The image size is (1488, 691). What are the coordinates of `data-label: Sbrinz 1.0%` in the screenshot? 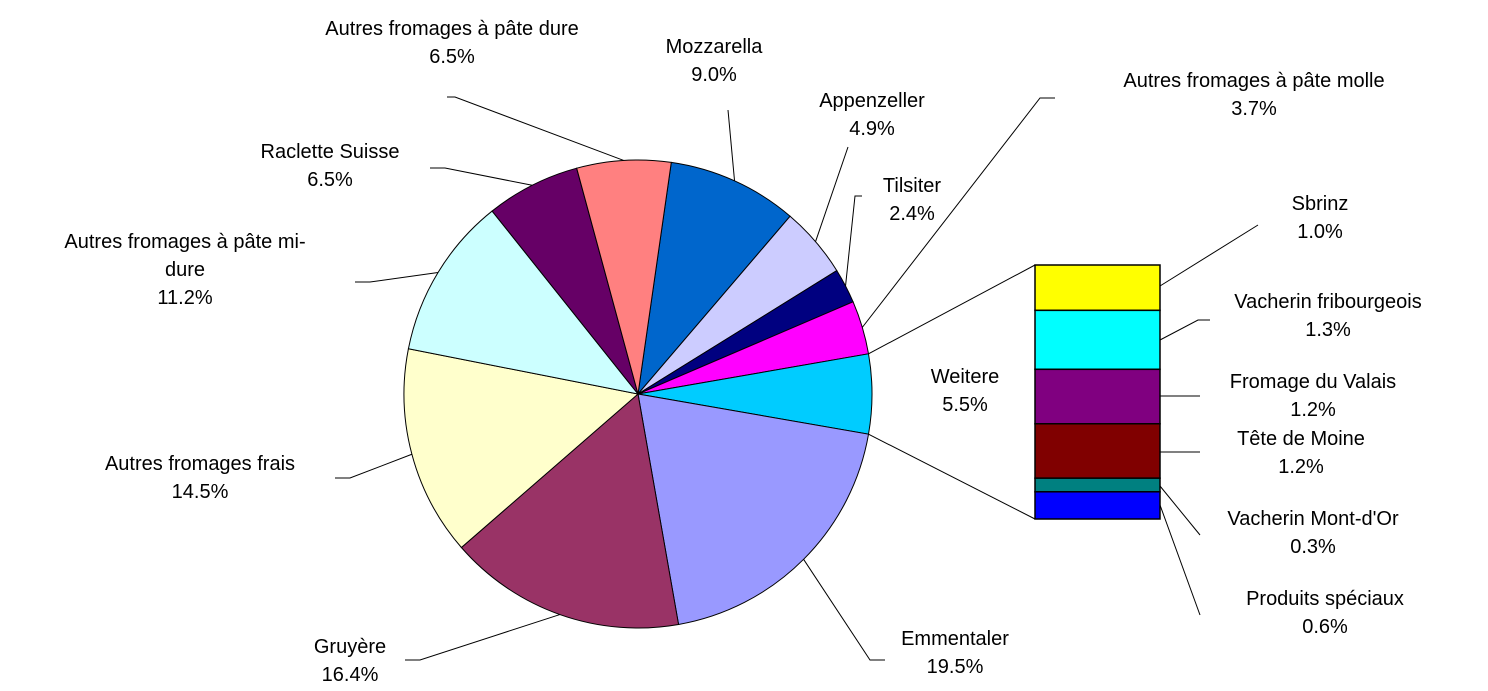 It's located at (1320, 218).